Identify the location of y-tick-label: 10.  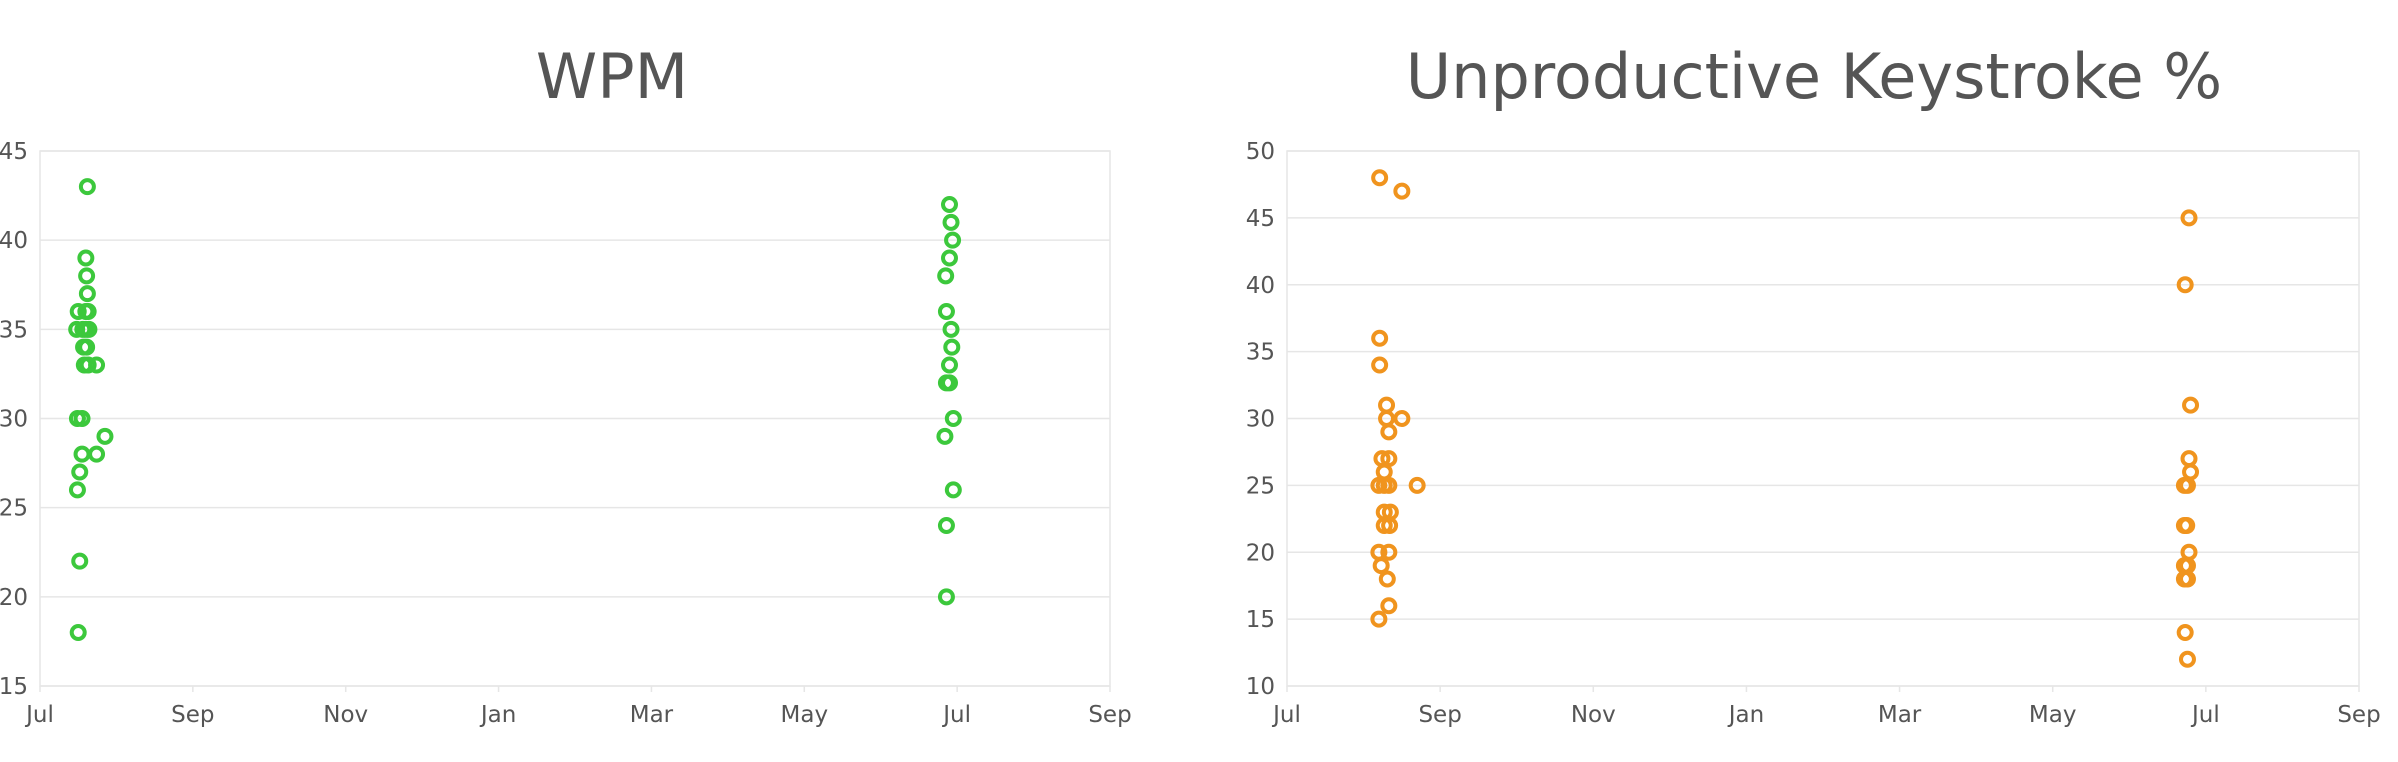
(1260, 687).